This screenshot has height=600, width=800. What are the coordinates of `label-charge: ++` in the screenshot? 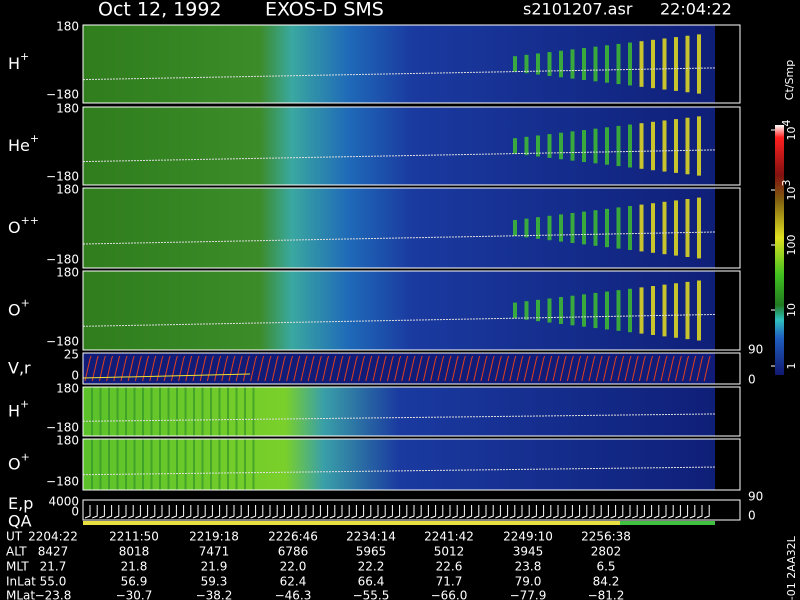 It's located at (30, 220).